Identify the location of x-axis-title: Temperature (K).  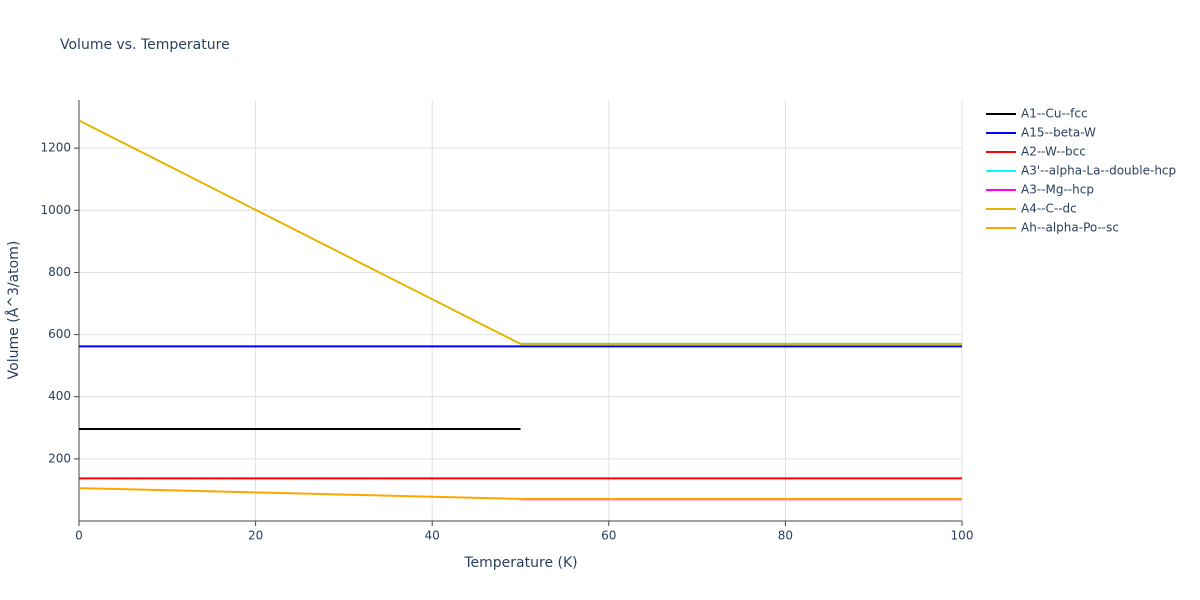
(520, 563).